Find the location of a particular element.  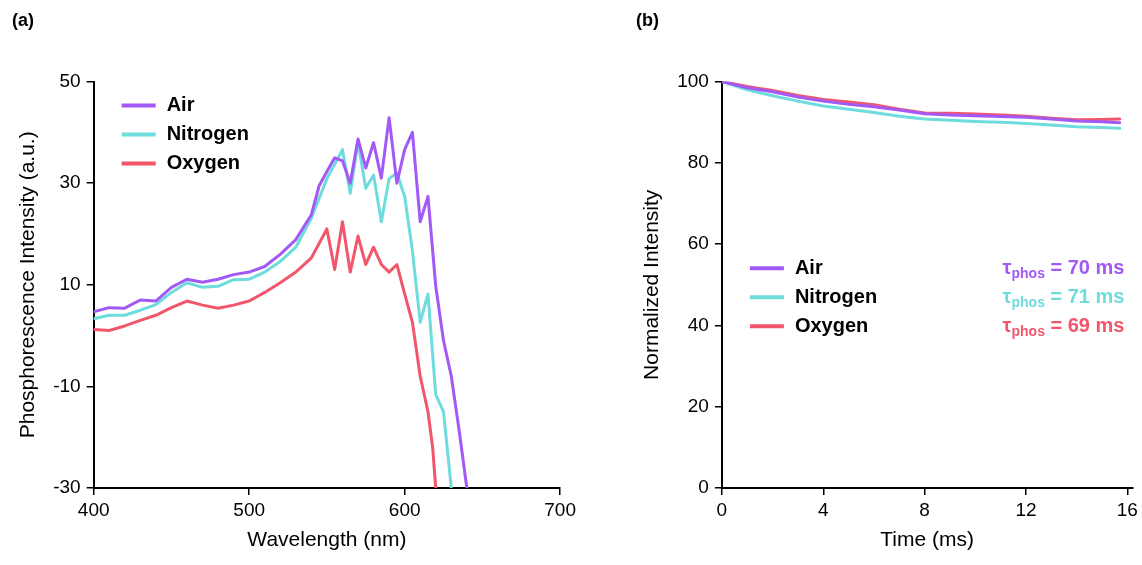

y-tick-label: 20 is located at coordinates (698, 405).